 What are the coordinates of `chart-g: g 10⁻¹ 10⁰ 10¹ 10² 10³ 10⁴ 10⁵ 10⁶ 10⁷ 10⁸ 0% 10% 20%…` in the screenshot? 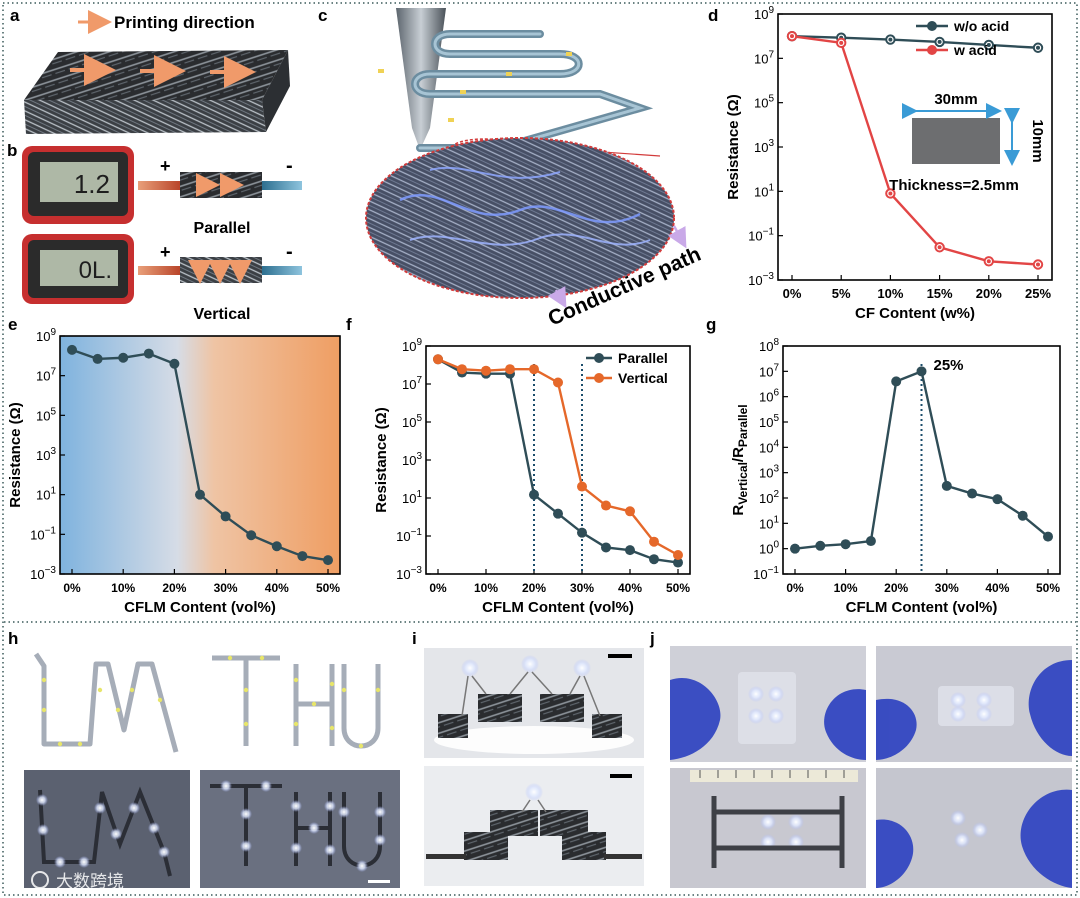 It's located at (883, 465).